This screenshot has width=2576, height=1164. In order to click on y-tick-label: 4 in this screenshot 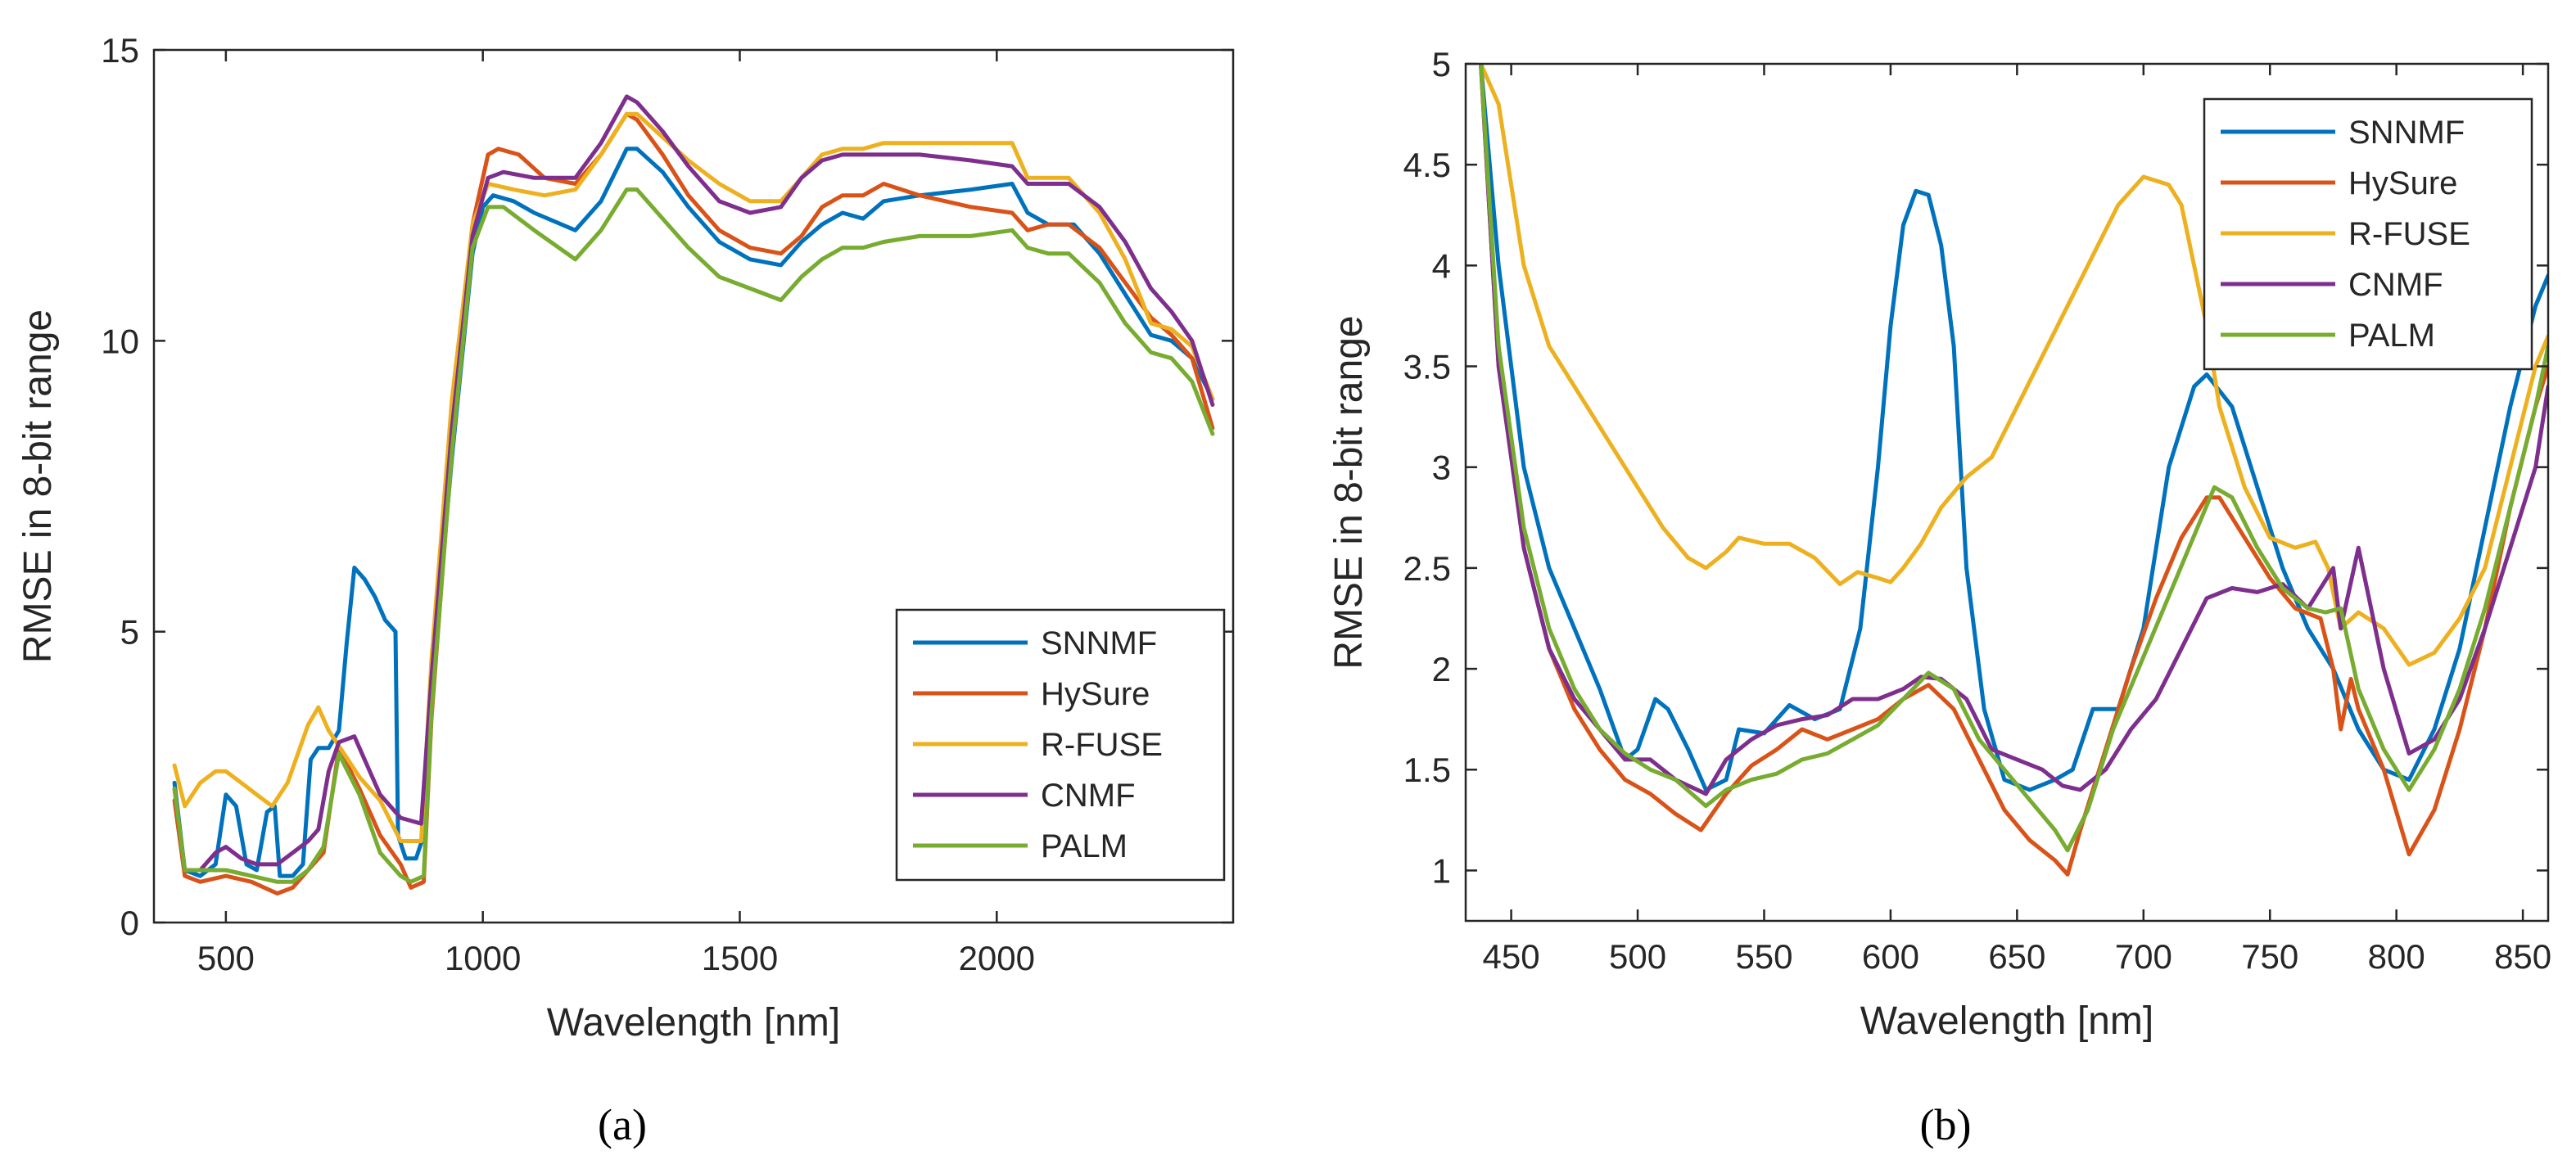, I will do `click(1441, 265)`.